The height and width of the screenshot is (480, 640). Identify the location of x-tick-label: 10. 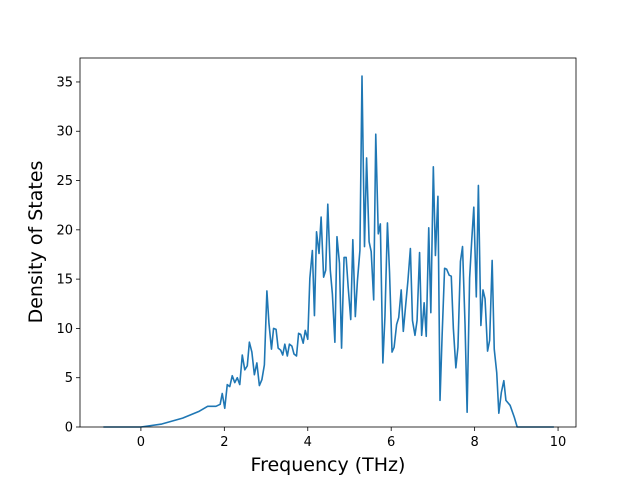
(558, 442).